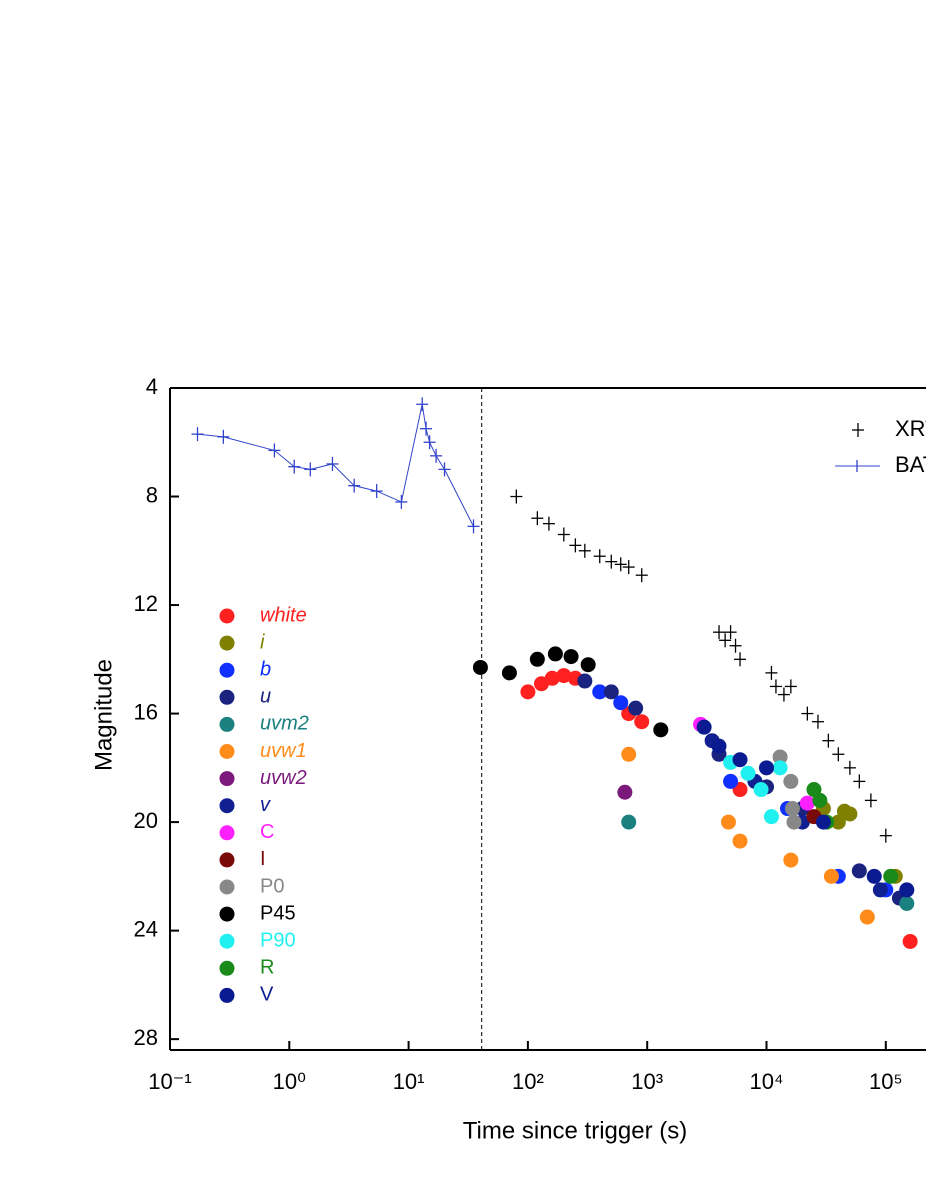 The image size is (926, 1199). What do you see at coordinates (910, 464) in the screenshot?
I see `legend-label: BAT` at bounding box center [910, 464].